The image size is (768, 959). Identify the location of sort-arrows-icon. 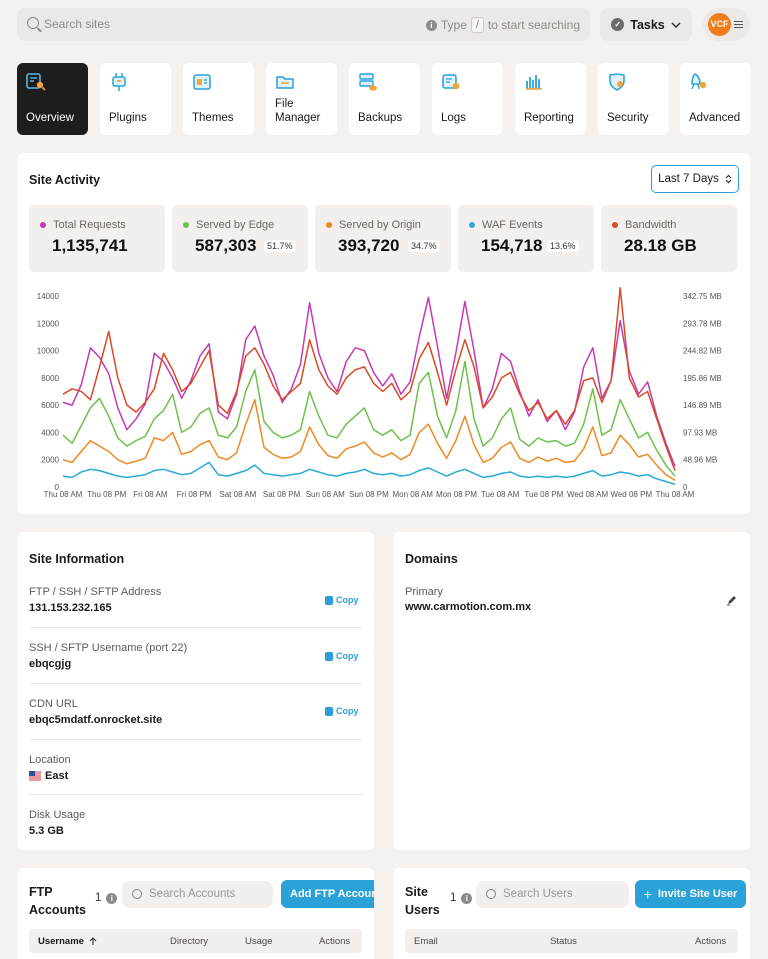
(728, 179).